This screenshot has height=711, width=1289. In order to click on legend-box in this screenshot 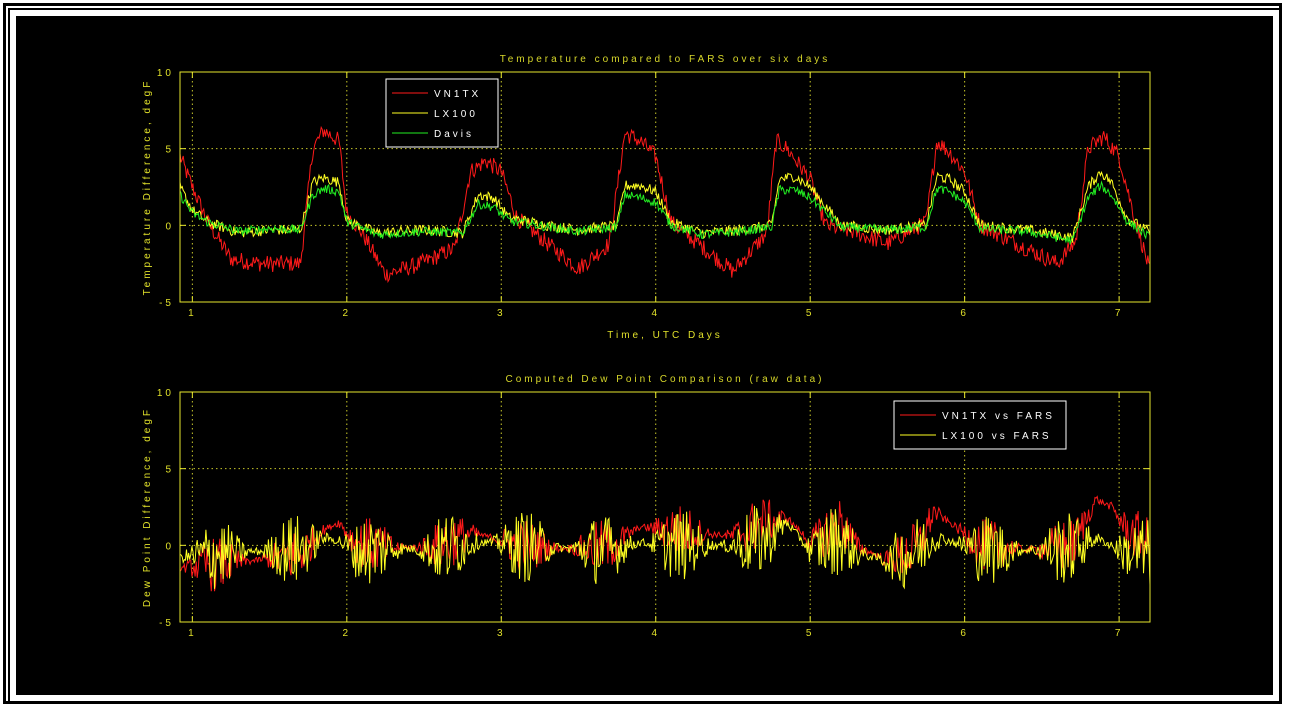, I will do `click(980, 425)`.